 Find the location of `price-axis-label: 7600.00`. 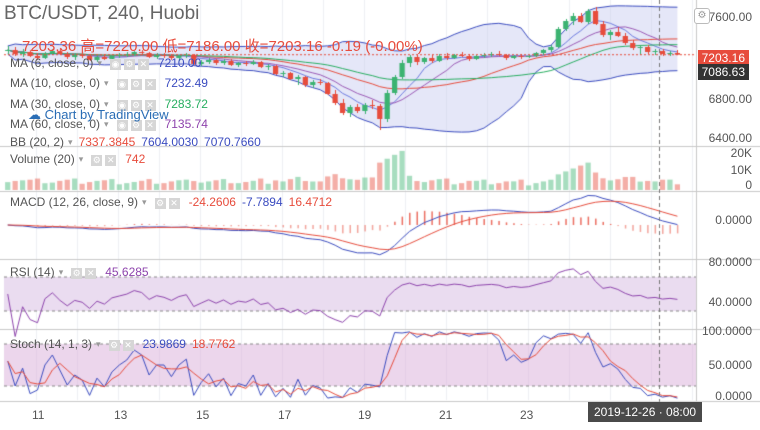

price-axis-label: 7600.00 is located at coordinates (730, 17).